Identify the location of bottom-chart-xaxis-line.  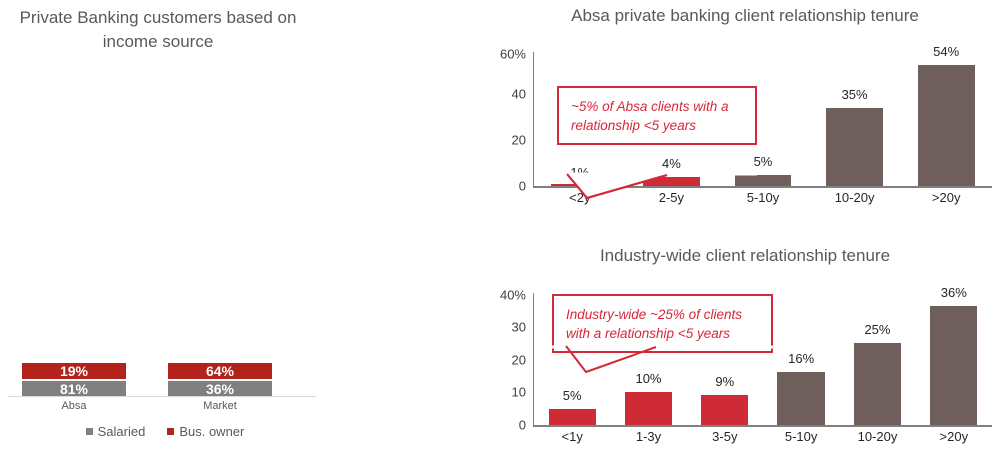
(762, 426).